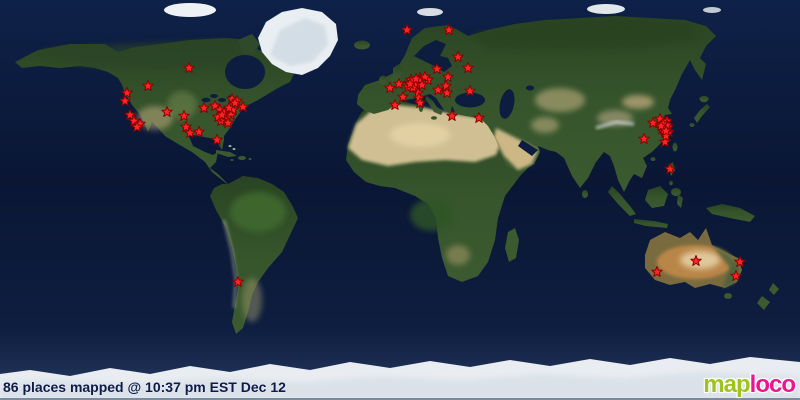  I want to click on greenland, so click(288, 41).